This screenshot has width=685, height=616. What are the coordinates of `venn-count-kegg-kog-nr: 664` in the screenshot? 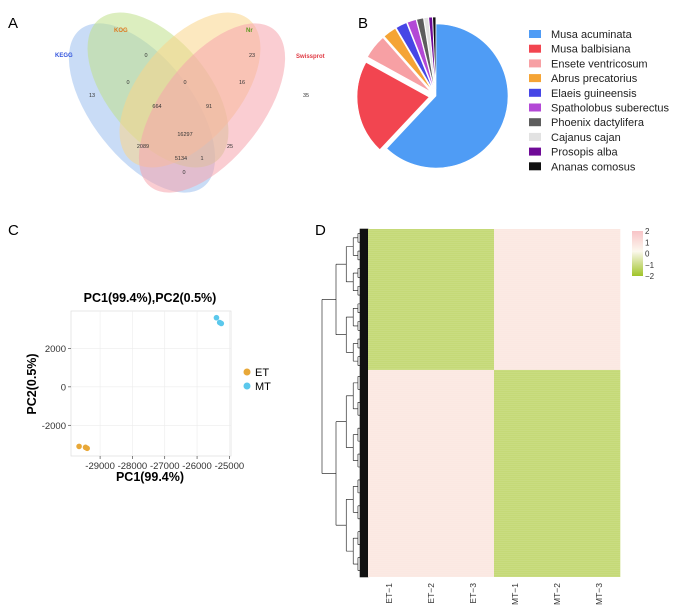 It's located at (156, 107).